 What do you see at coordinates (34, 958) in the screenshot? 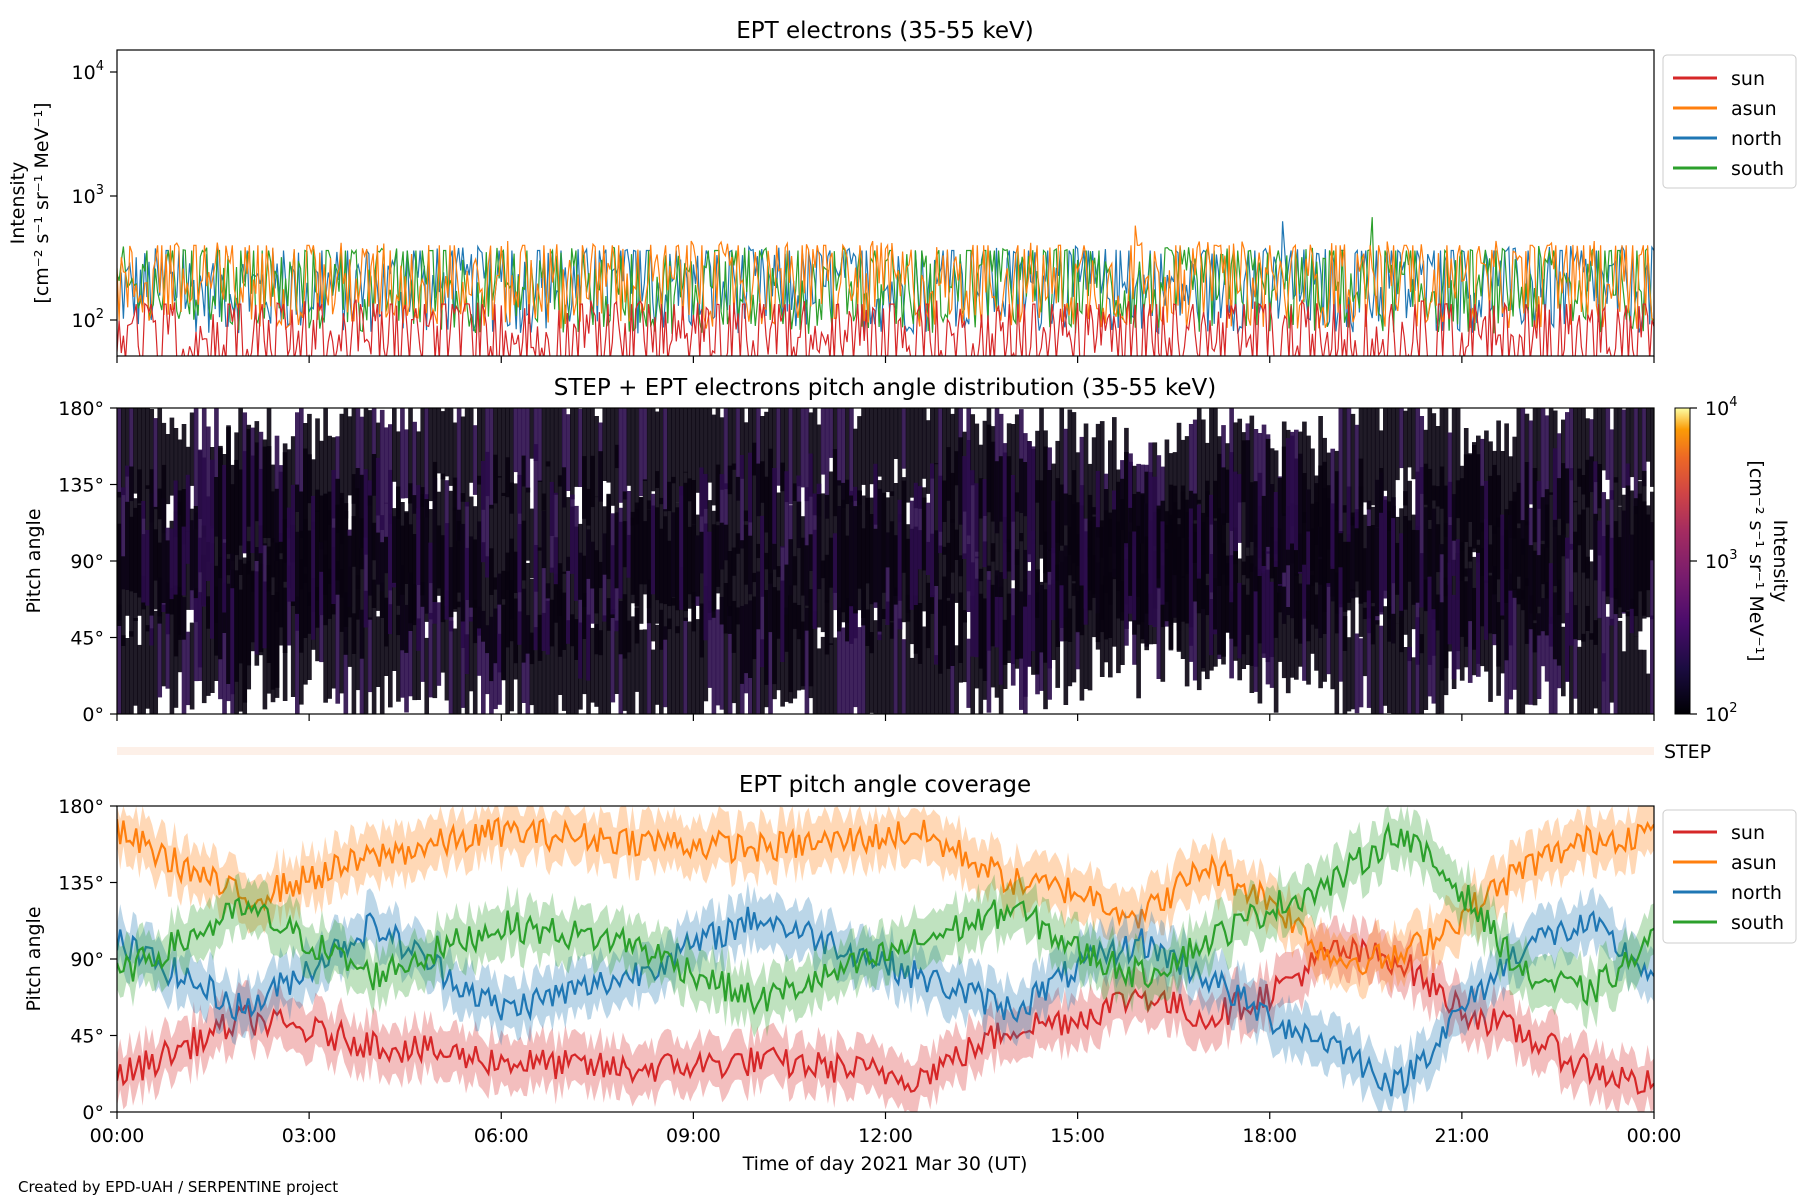
I see `pitch-coverage-ylabel: Pitch angle` at bounding box center [34, 958].